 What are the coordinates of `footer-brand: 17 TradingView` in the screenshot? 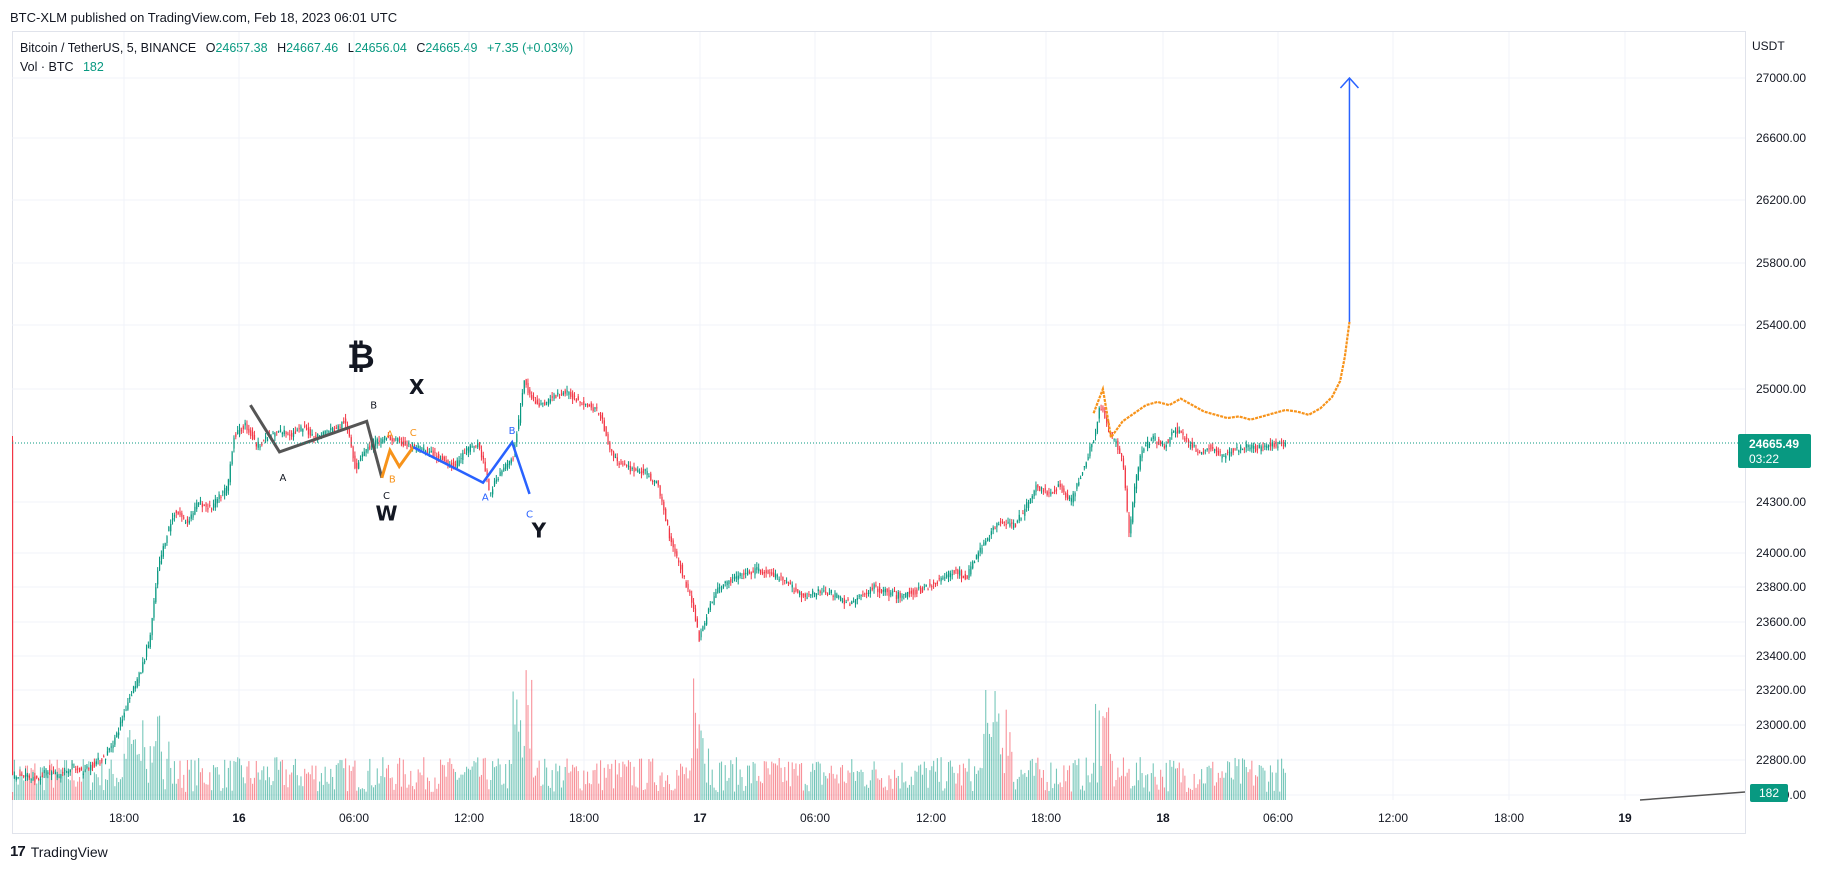 It's located at (59, 851).